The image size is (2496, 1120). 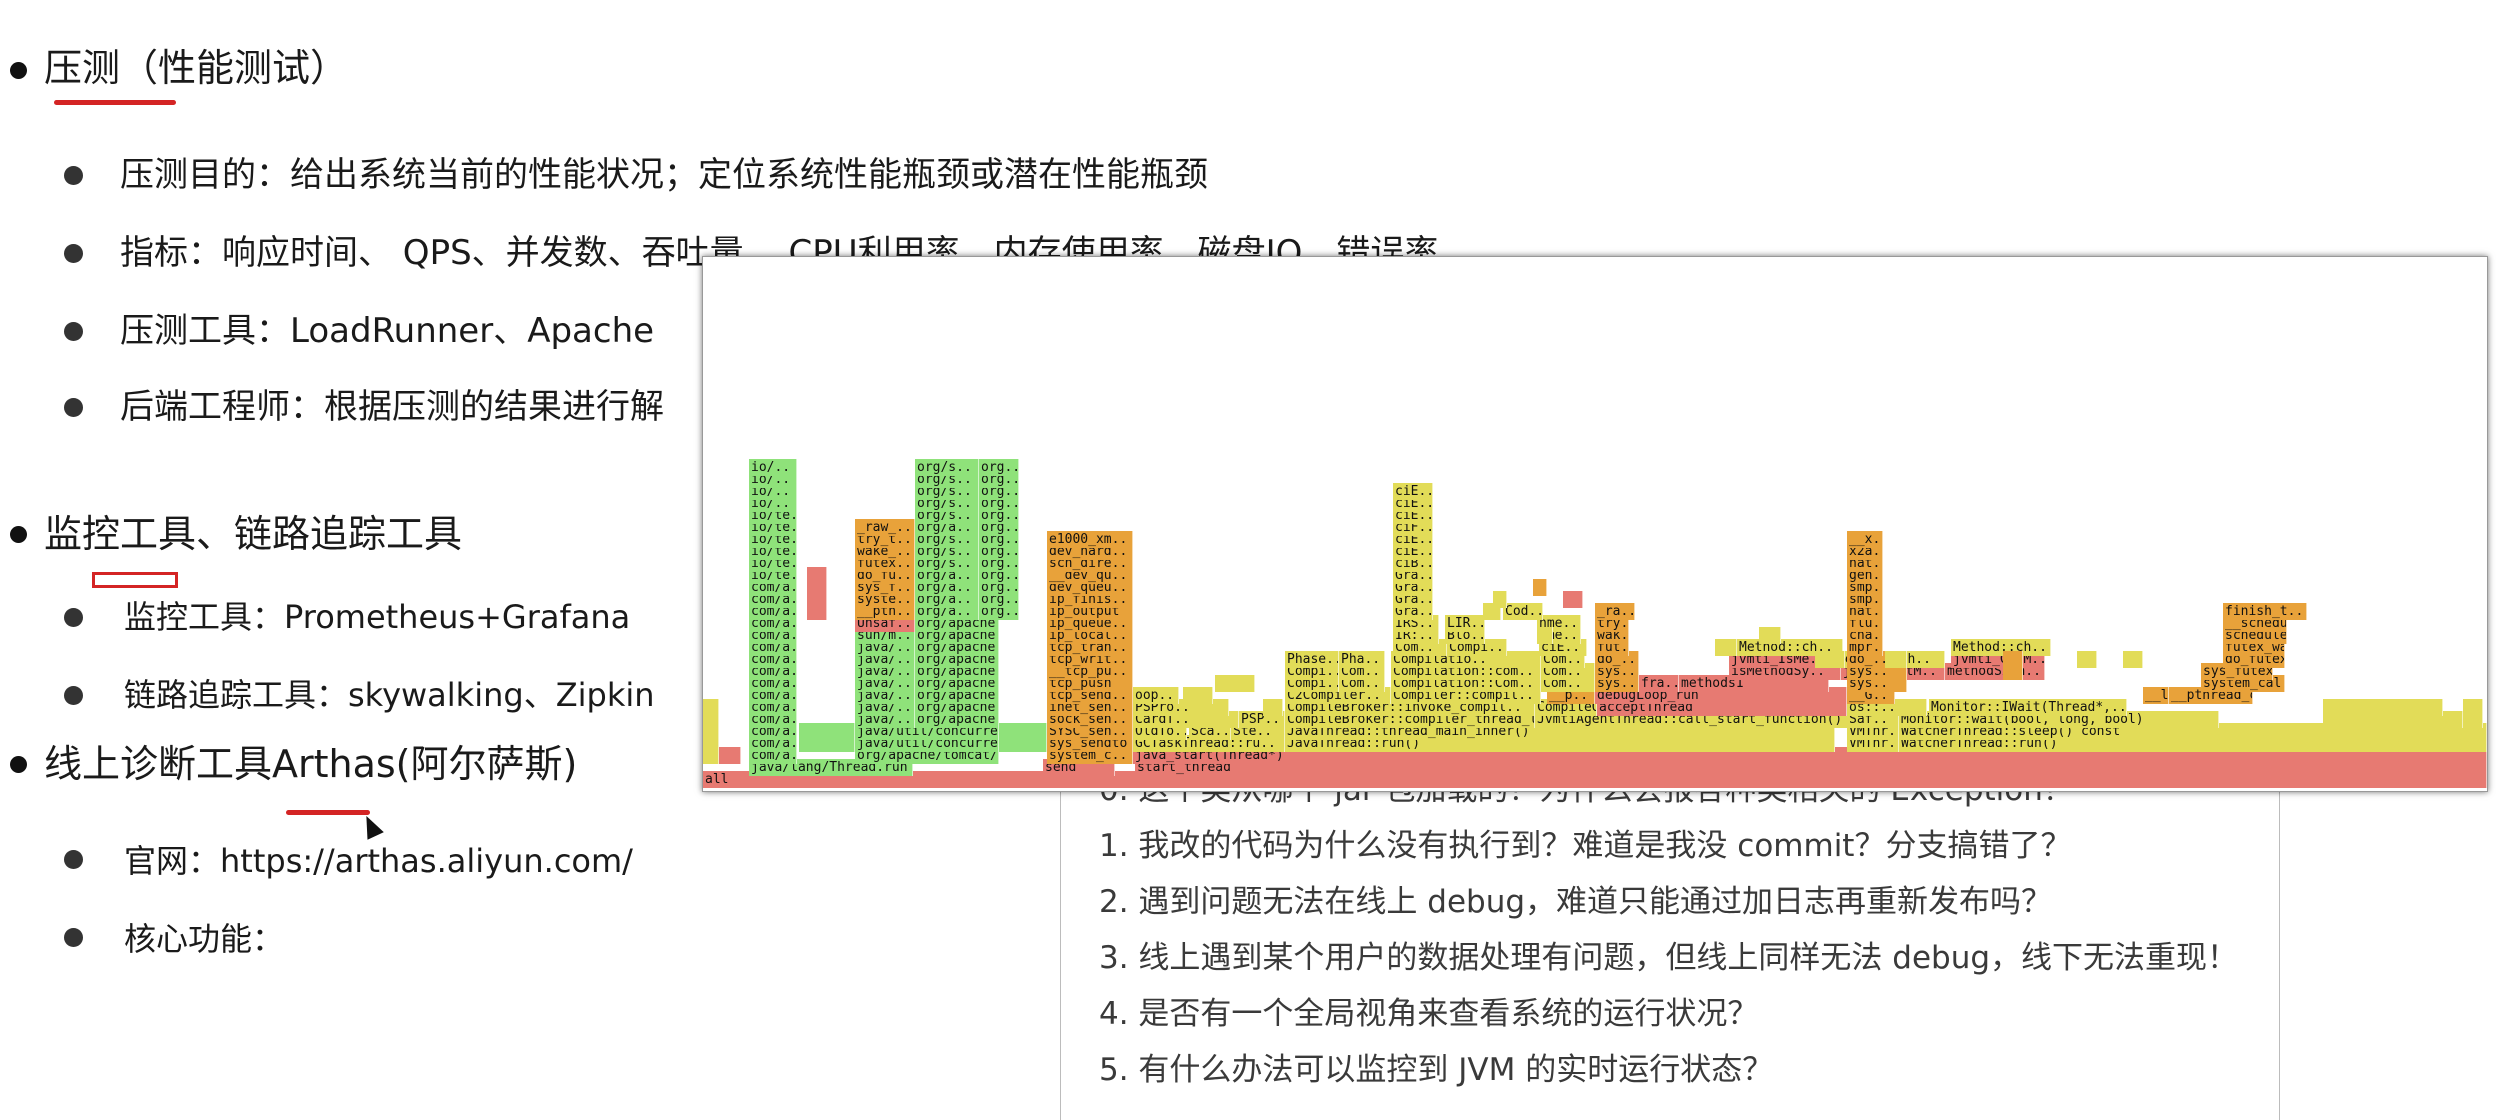 What do you see at coordinates (2265, 611) in the screenshot?
I see `flame-frame: finish_t..` at bounding box center [2265, 611].